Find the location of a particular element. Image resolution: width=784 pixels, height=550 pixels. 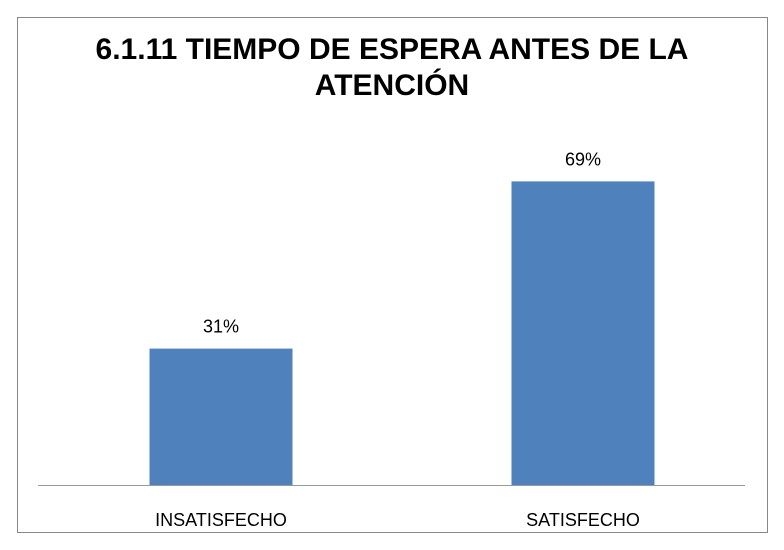

data-label: 31% is located at coordinates (221, 327).